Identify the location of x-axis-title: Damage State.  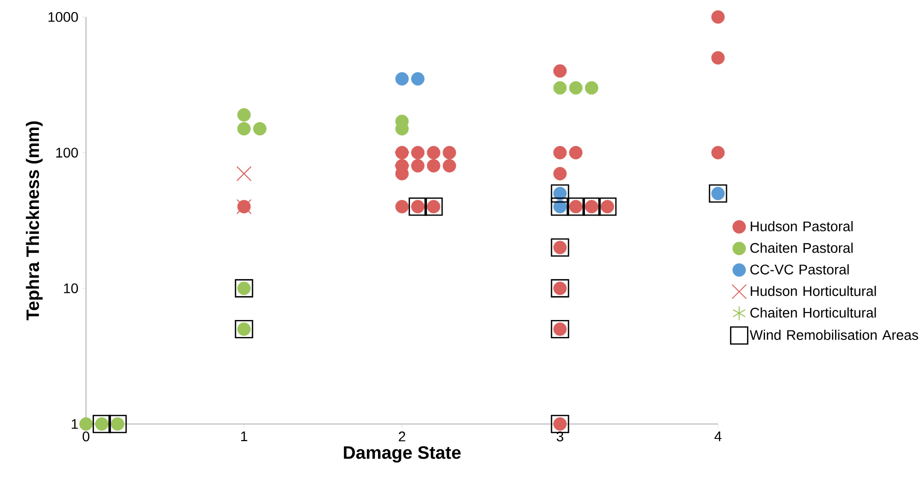
(402, 454).